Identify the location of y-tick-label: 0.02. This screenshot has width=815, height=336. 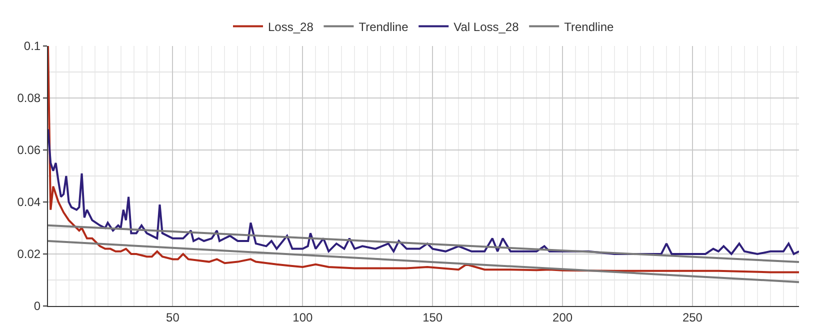
(29, 254).